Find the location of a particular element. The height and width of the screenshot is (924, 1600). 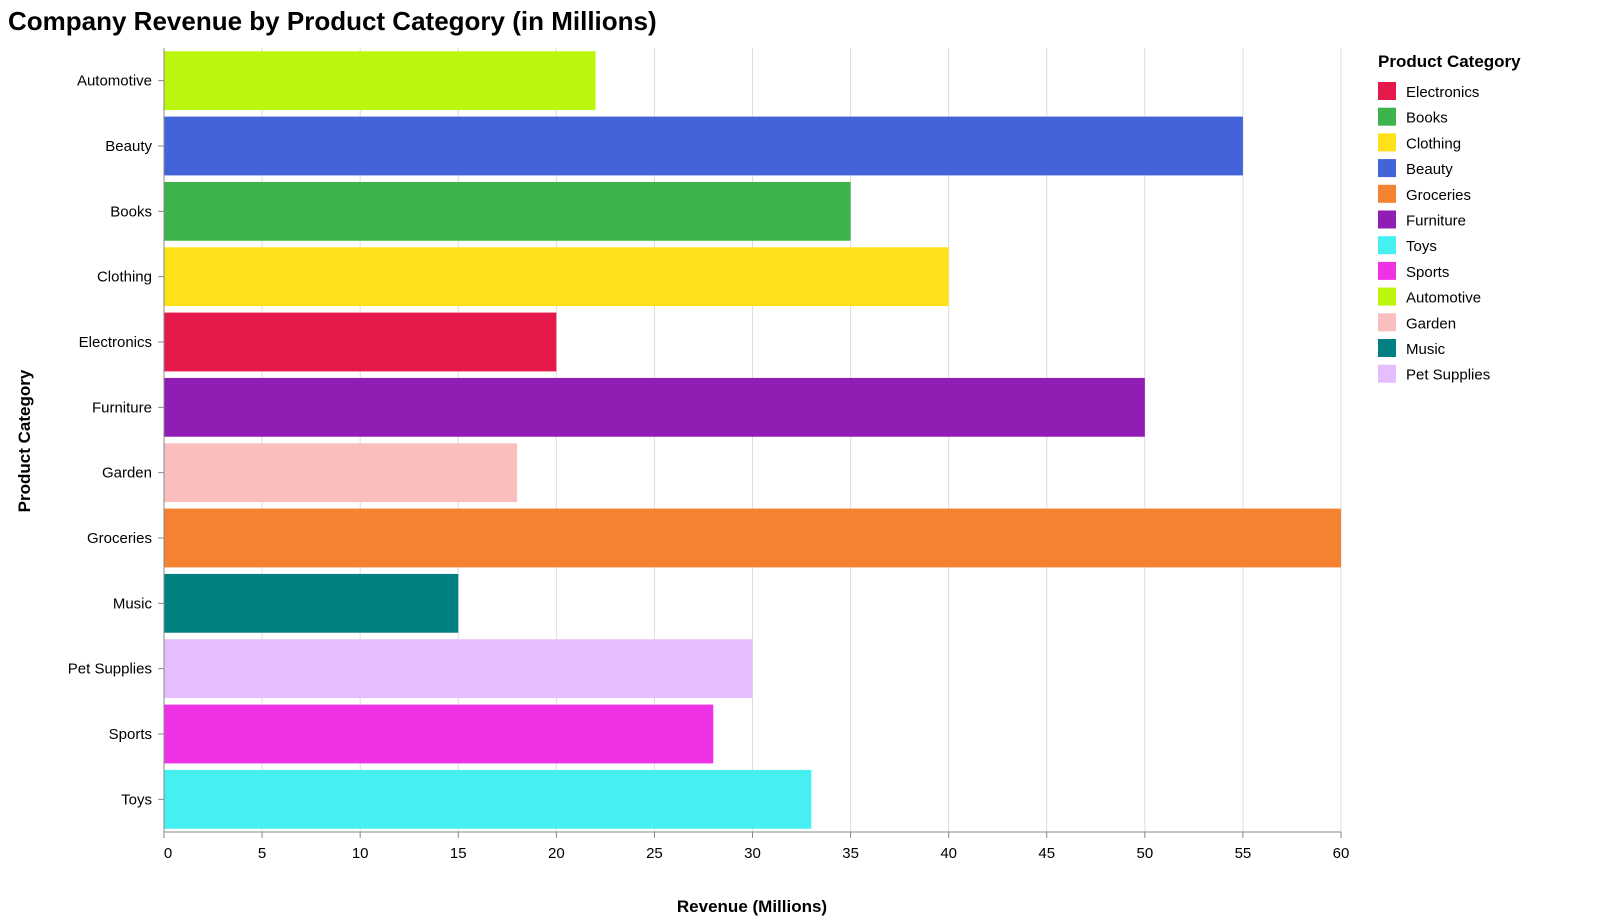

x-tick-label-5: 25 is located at coordinates (654, 853).